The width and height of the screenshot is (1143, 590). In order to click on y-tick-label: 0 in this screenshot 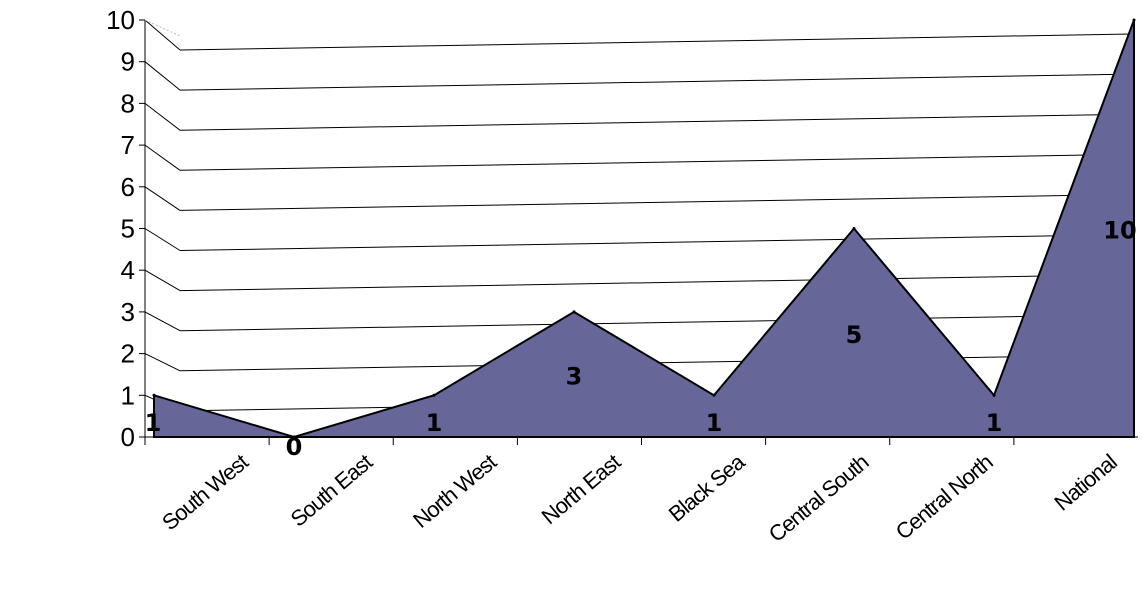, I will do `click(128, 437)`.